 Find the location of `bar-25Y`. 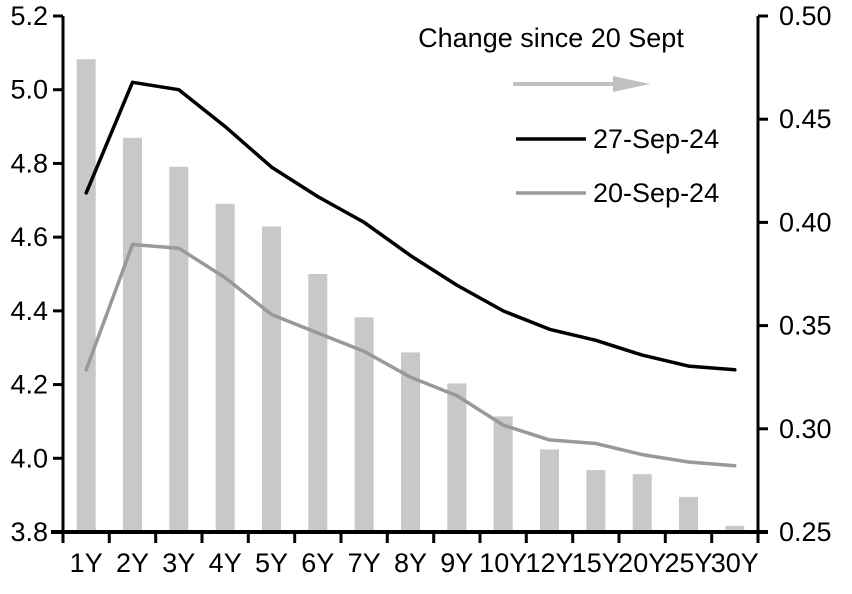

bar-25Y is located at coordinates (688, 514).